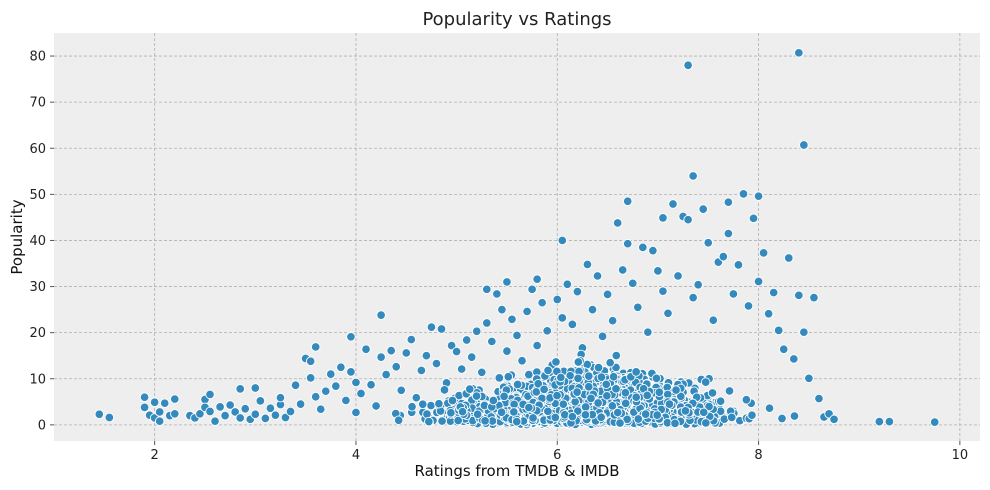 The image size is (990, 490). I want to click on y-tick-label: 10, so click(37, 379).